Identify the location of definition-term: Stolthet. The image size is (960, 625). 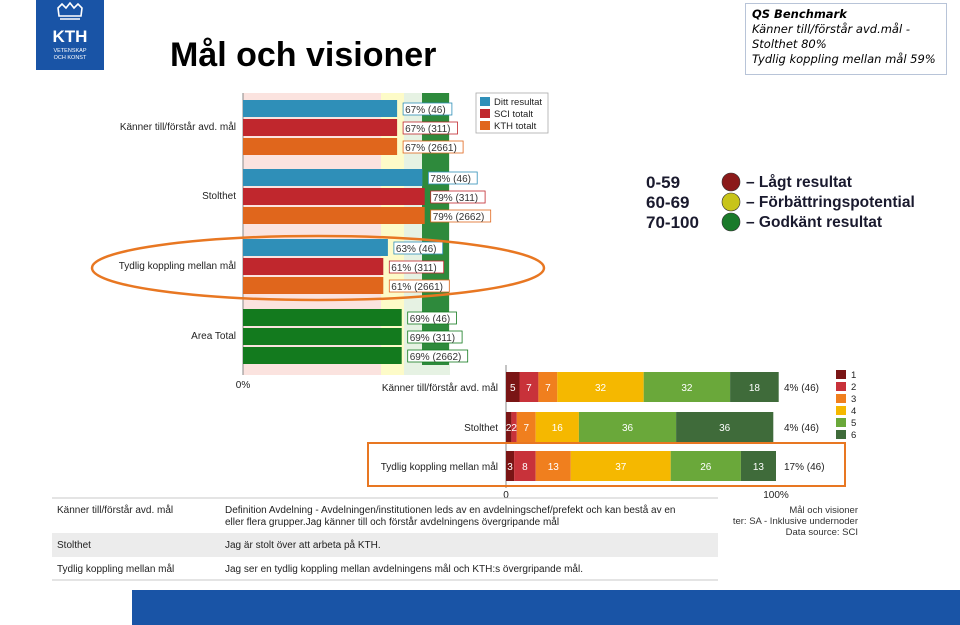
(74, 545).